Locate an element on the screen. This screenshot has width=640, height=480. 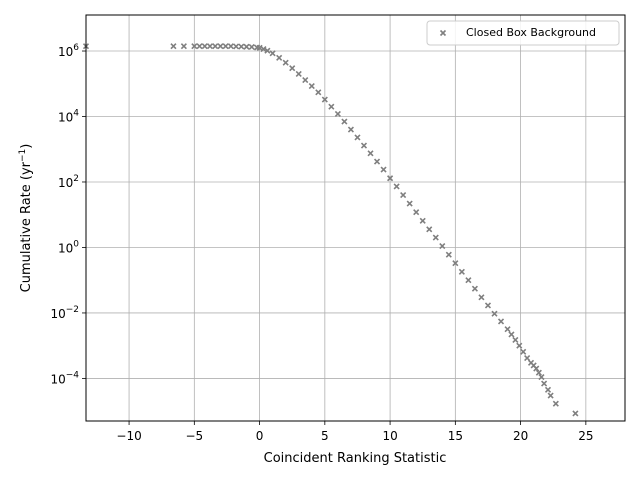
x-axis-ticks: −10 −5 0 5 10 15 20 25 is located at coordinates (354, 432).